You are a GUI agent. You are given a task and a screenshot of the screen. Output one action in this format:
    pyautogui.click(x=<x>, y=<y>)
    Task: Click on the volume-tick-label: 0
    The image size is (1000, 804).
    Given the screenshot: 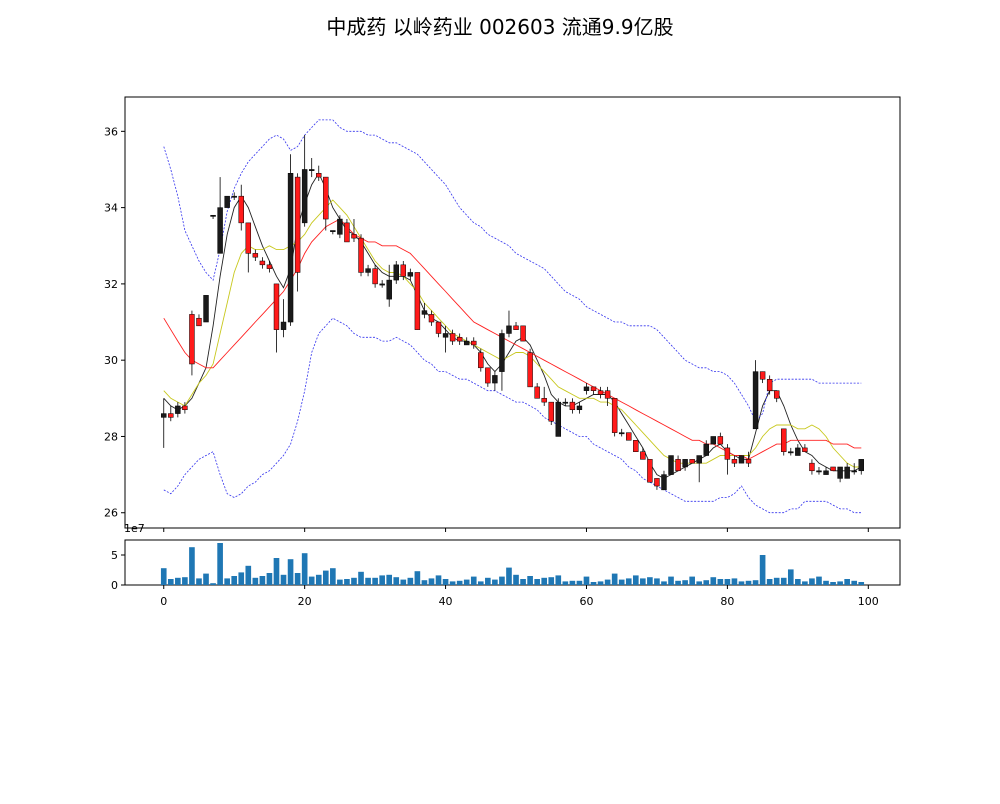 What is the action you would take?
    pyautogui.click(x=114, y=585)
    